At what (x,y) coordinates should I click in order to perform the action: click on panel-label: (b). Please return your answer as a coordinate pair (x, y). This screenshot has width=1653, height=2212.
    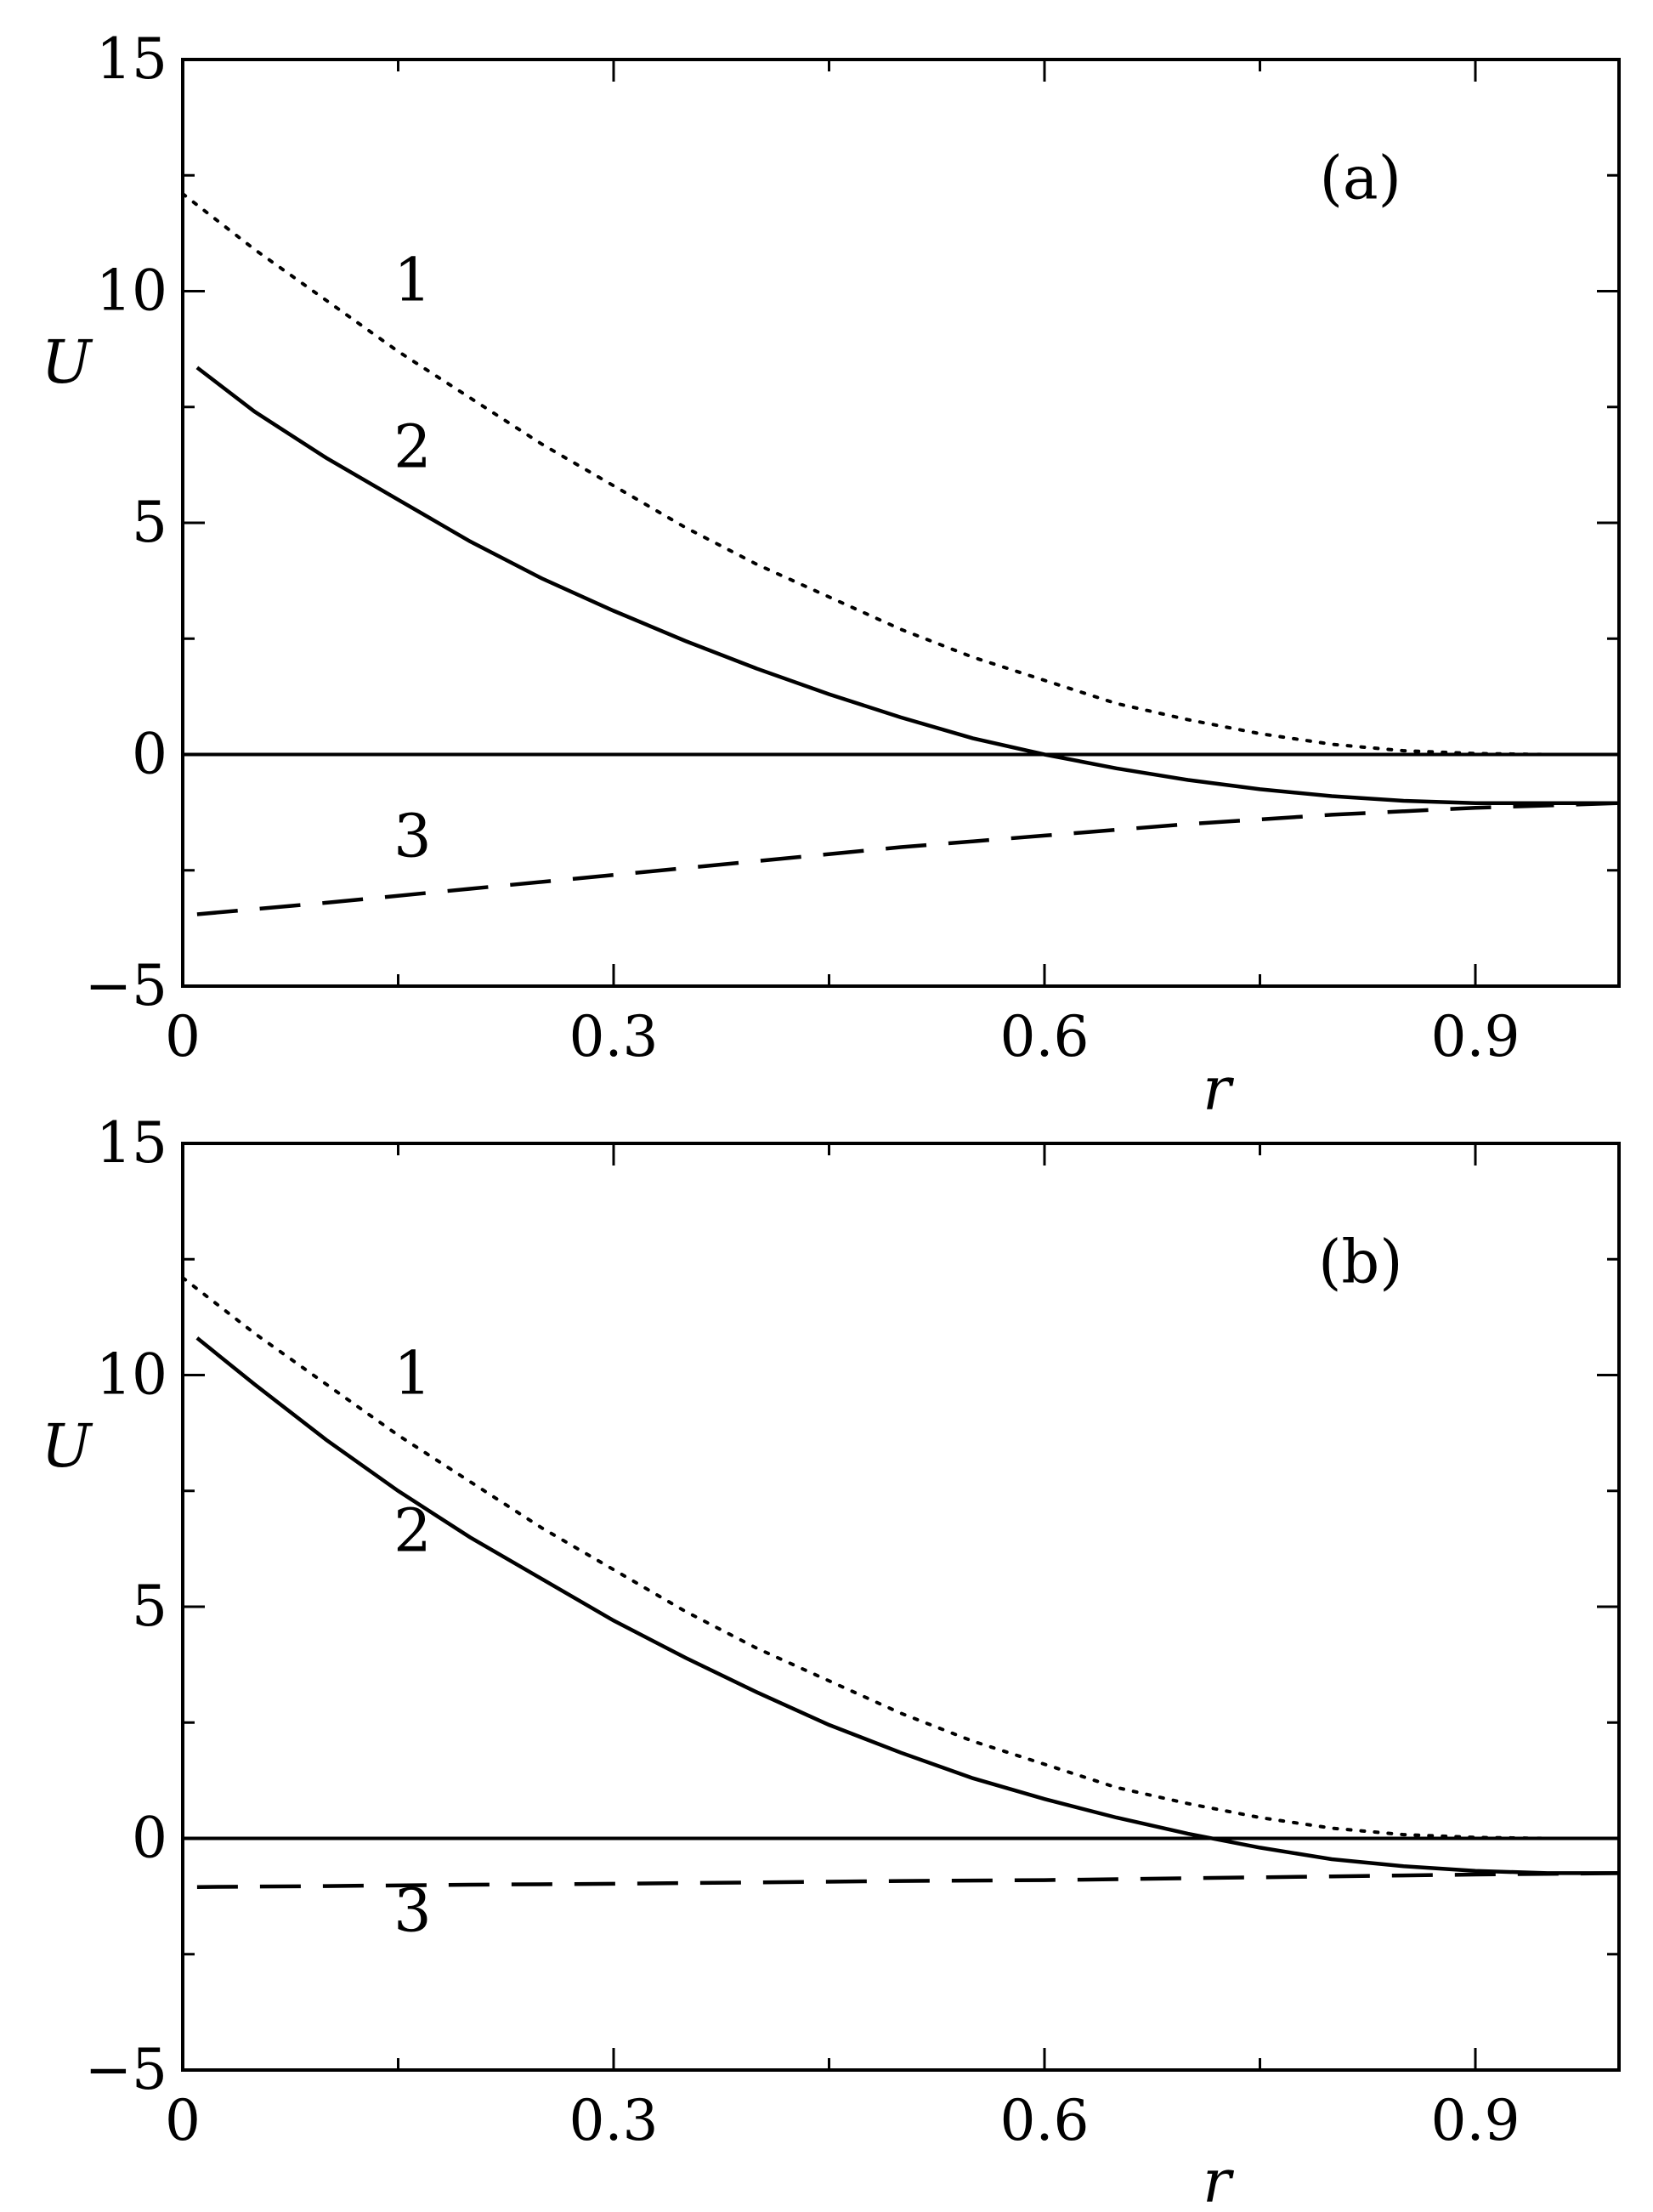
    Looking at the image, I should click on (1360, 1262).